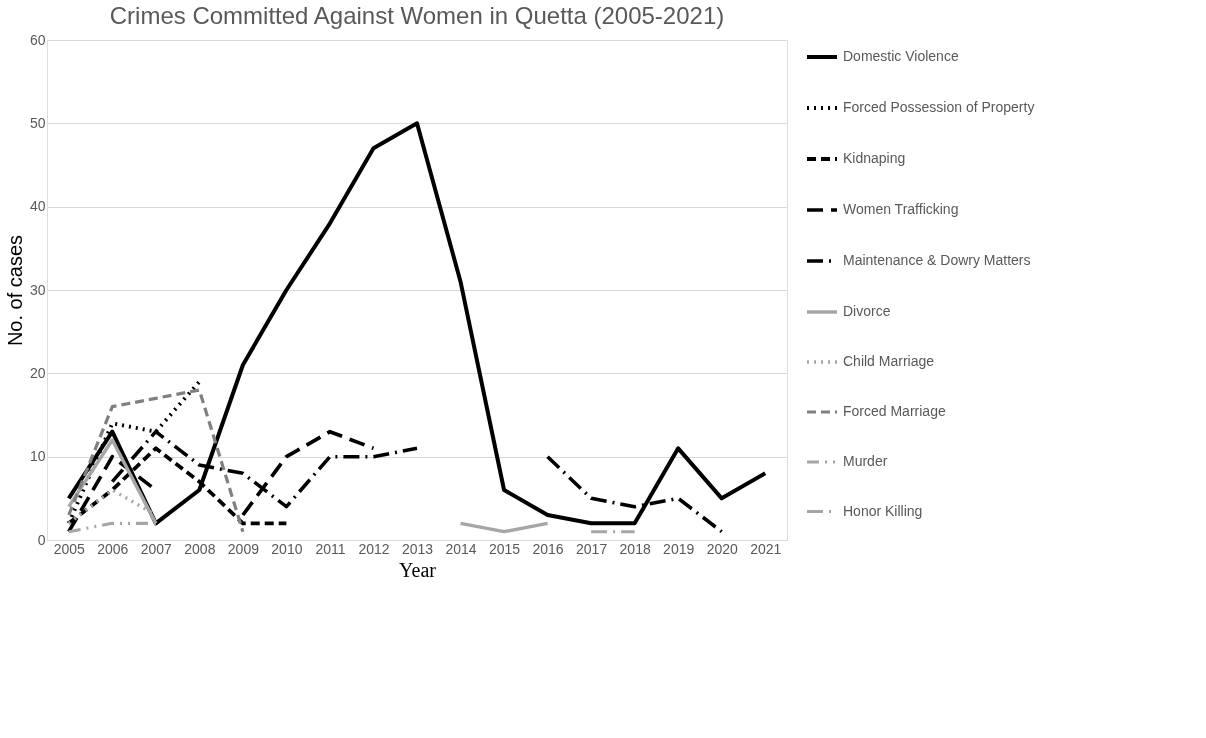 The width and height of the screenshot is (1206, 738). Describe the element at coordinates (883, 510) in the screenshot. I see `legend-label: Honor Killing` at that location.